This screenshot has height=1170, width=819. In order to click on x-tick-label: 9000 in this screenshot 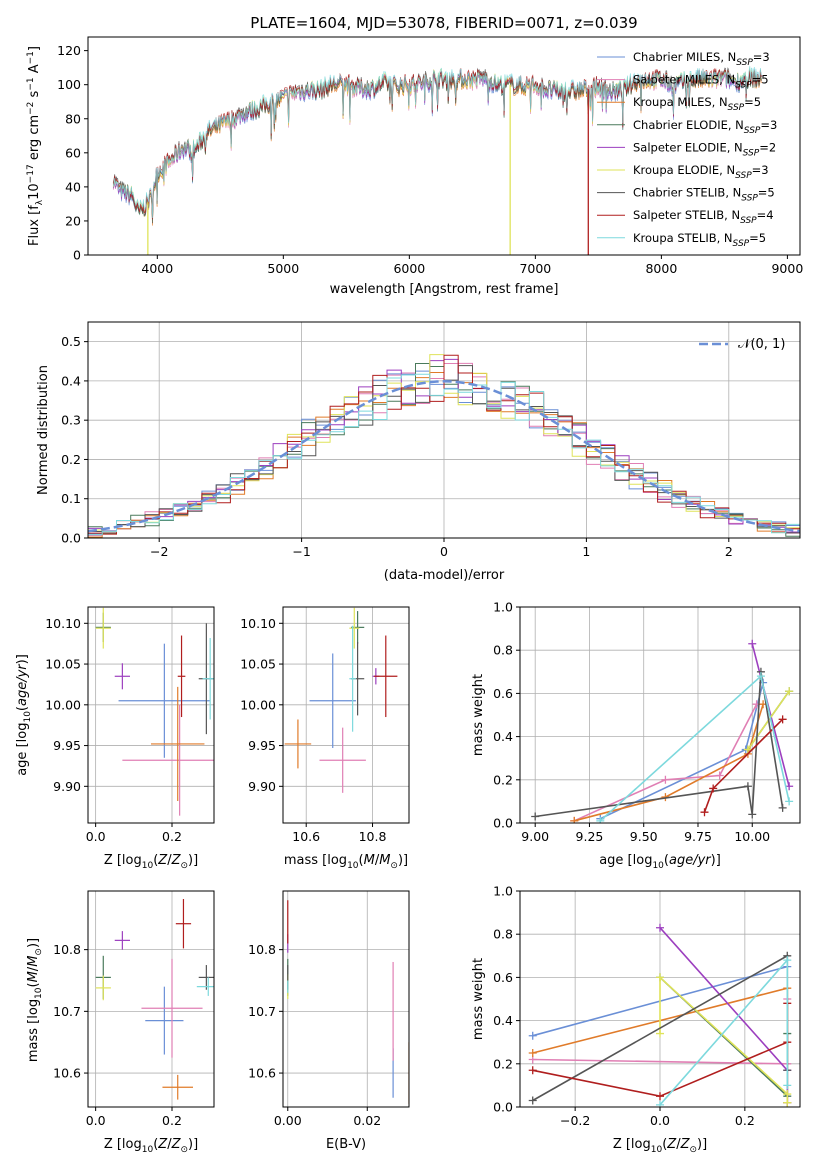, I will do `click(787, 268)`.